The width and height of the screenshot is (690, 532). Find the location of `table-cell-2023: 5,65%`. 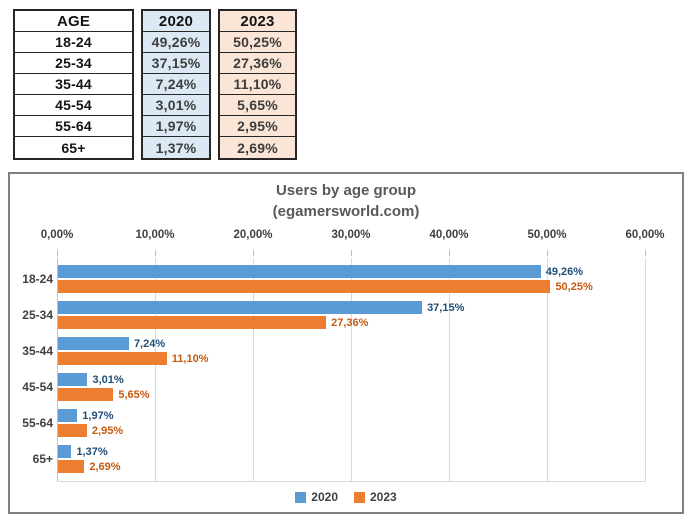

table-cell-2023: 5,65% is located at coordinates (257, 105).